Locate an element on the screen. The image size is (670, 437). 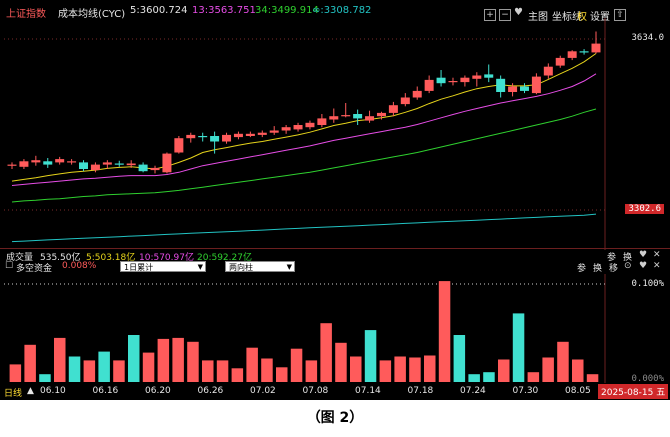
funds-row: ☐ 多空资金 0.008% 参 换 移 ⊙ ♥ ✕ is located at coordinates (335, 267).